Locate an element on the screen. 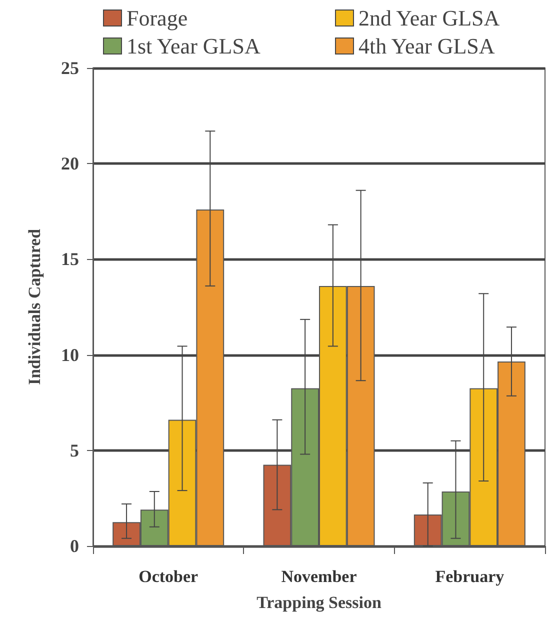  y-tick-label: 10 is located at coordinates (70, 354).